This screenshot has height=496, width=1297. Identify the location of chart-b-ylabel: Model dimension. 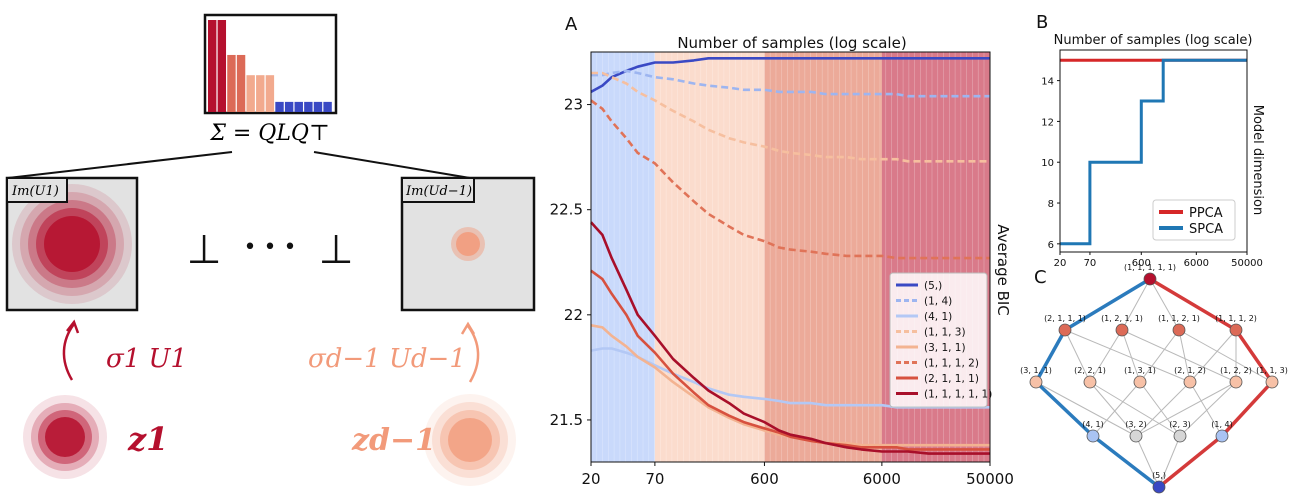
(1257, 160).